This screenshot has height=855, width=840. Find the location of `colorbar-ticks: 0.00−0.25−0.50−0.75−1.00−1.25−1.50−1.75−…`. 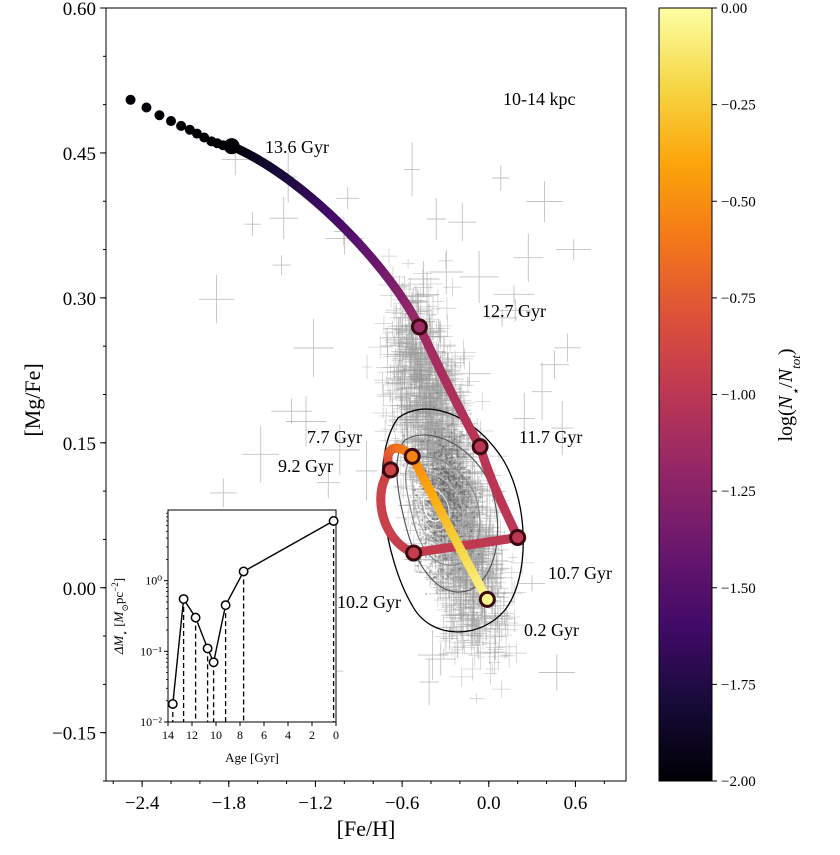

colorbar-ticks: 0.00−0.25−0.50−0.75−1.00−1.25−1.50−1.75−… is located at coordinates (734, 395).